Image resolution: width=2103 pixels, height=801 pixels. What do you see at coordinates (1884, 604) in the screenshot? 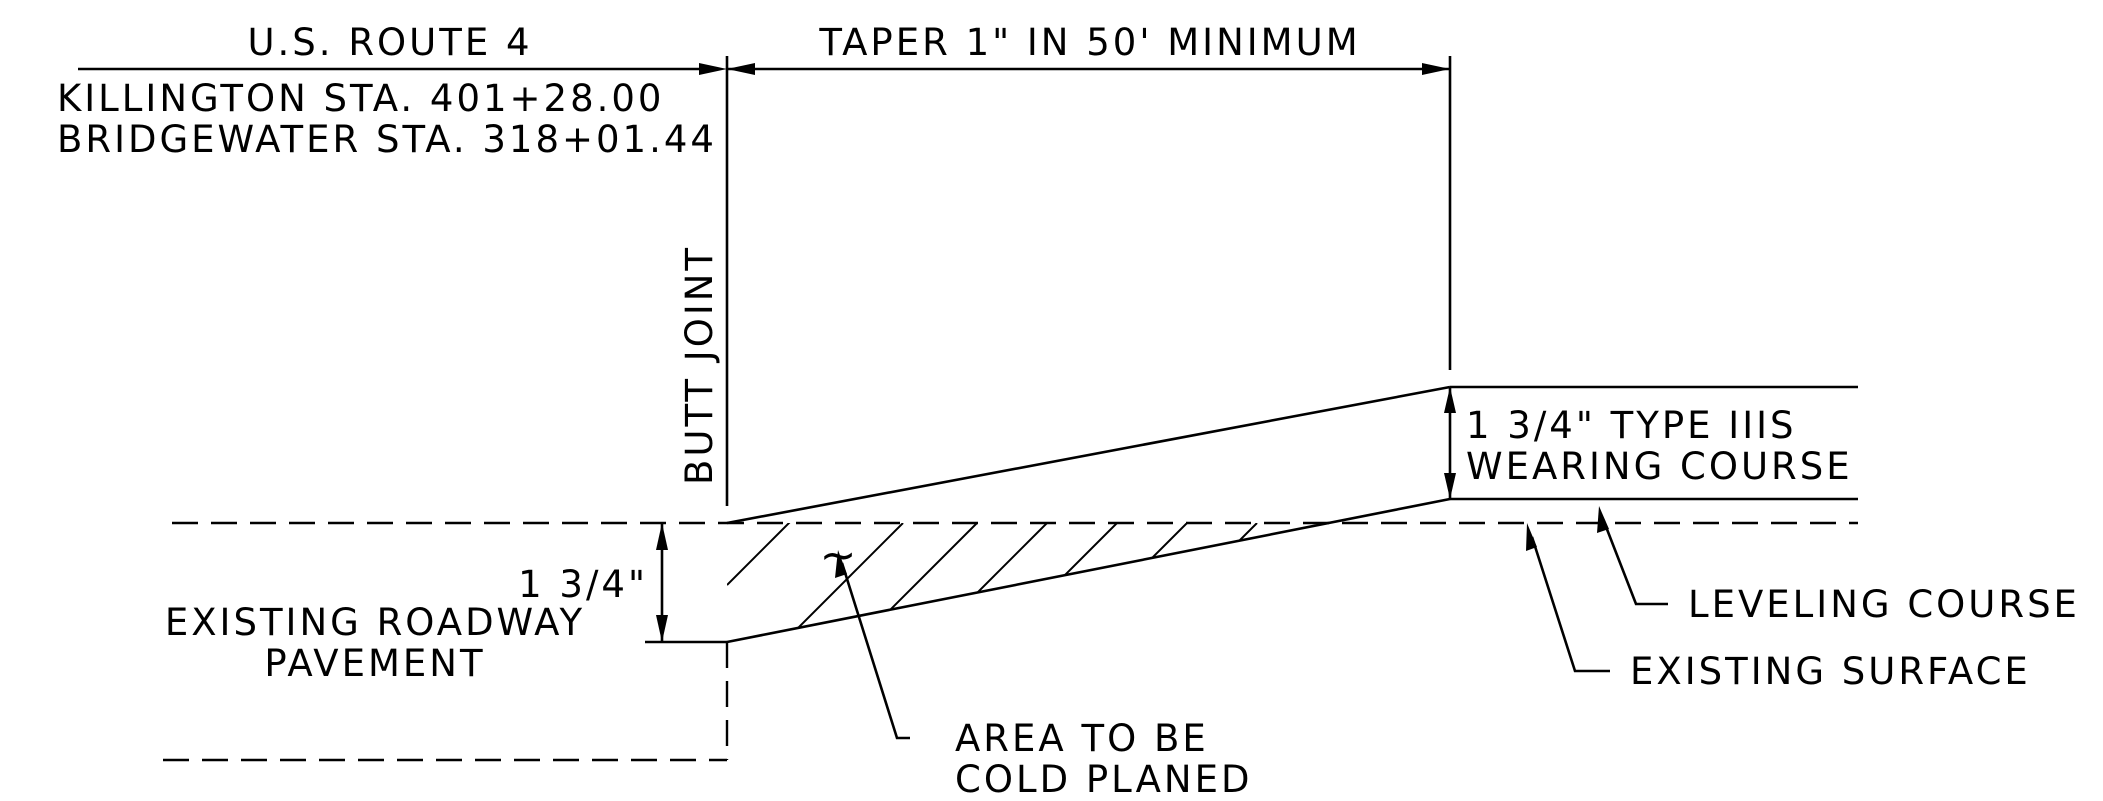
I see `leveling-course-label: LEVELING COURSE` at bounding box center [1884, 604].